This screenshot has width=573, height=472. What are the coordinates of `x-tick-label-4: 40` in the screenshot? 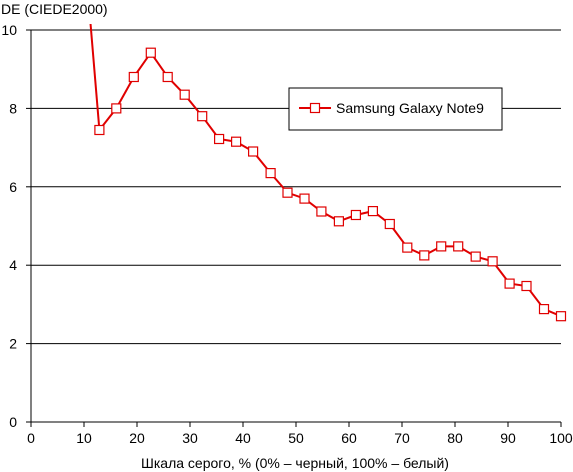 It's located at (243, 438).